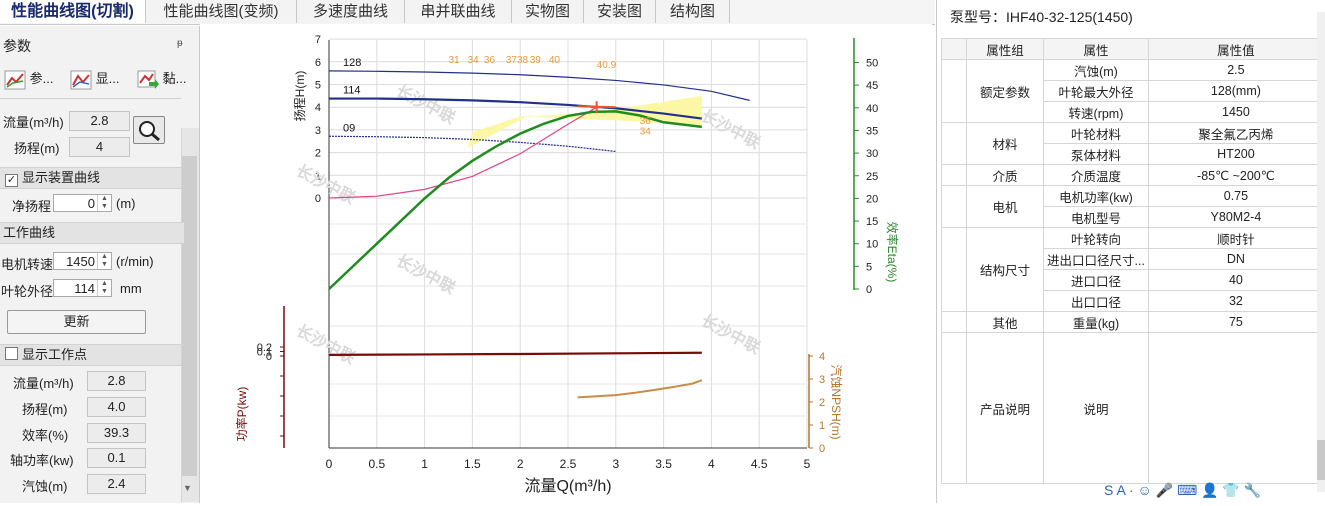  Describe the element at coordinates (548, 11) in the screenshot. I see `tab-photo: 实物图` at that location.